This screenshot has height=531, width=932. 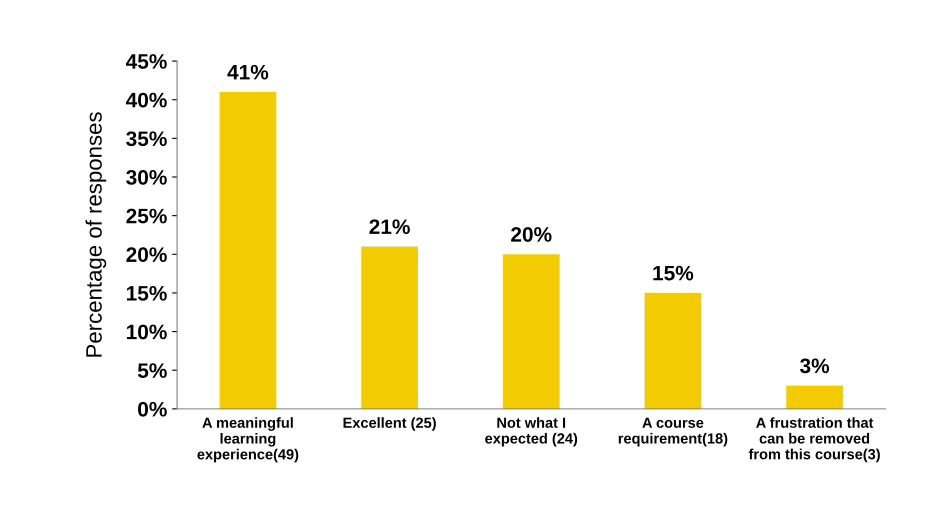 What do you see at coordinates (146, 216) in the screenshot?
I see `y-tick-label: 25%` at bounding box center [146, 216].